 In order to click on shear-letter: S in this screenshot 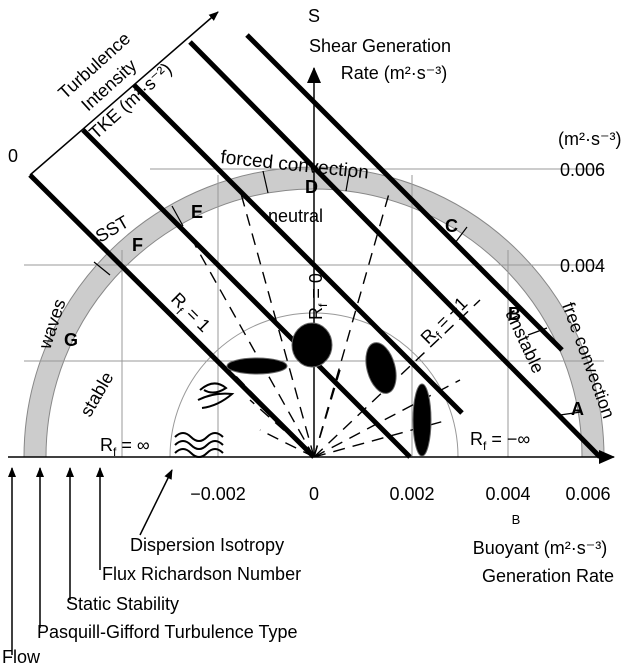, I will do `click(314, 16)`.